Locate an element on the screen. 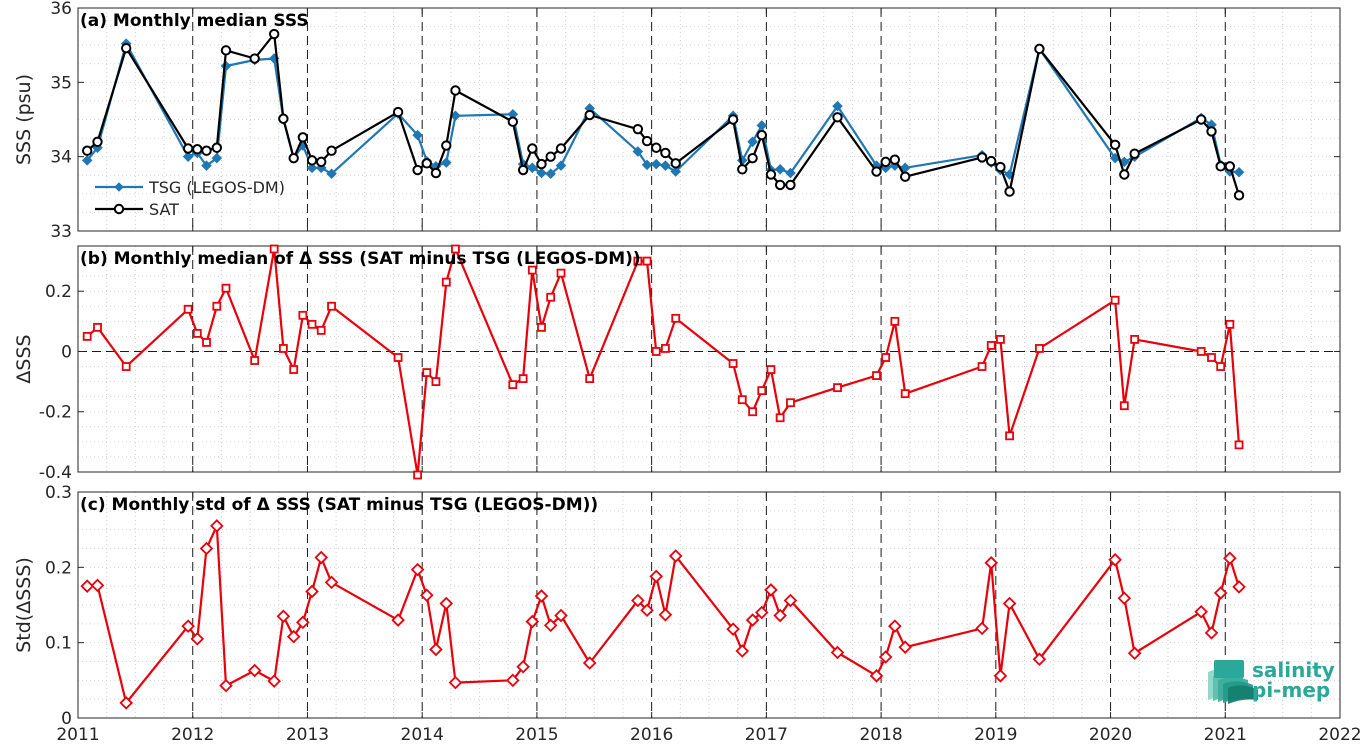 This screenshot has width=1363, height=745. y-tick-label: 33 is located at coordinates (61, 232).